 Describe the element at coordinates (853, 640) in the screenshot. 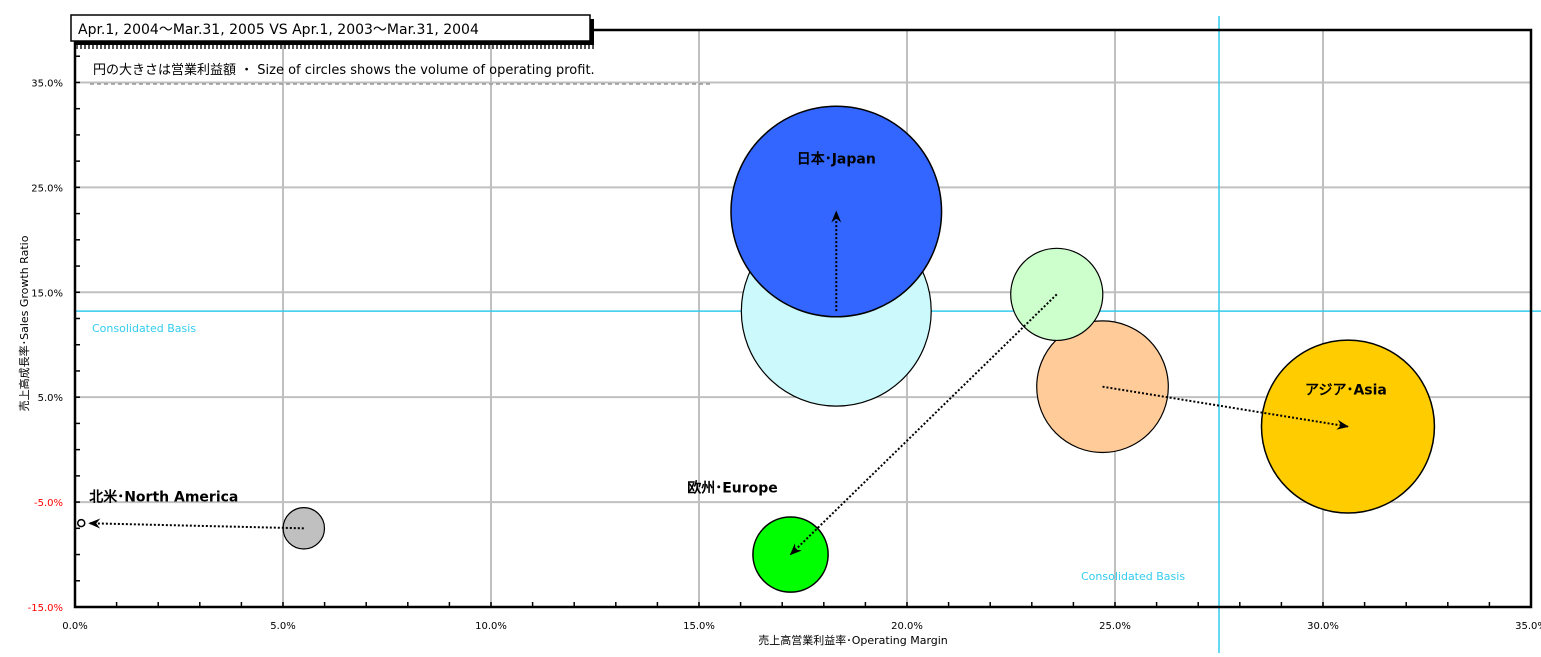

I see `x-axis-label: 売上高営業利益率･Operating Margin` at that location.